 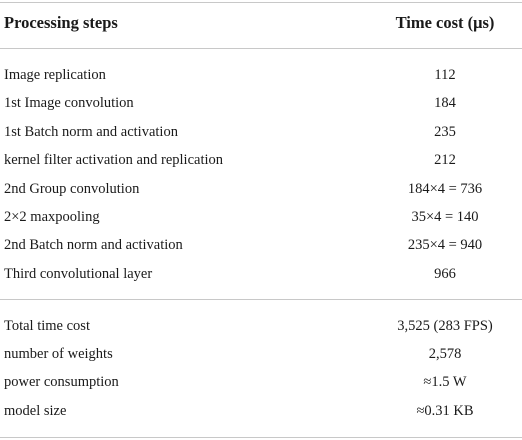 What do you see at coordinates (261, 437) in the screenshot?
I see `bottom-rule` at bounding box center [261, 437].